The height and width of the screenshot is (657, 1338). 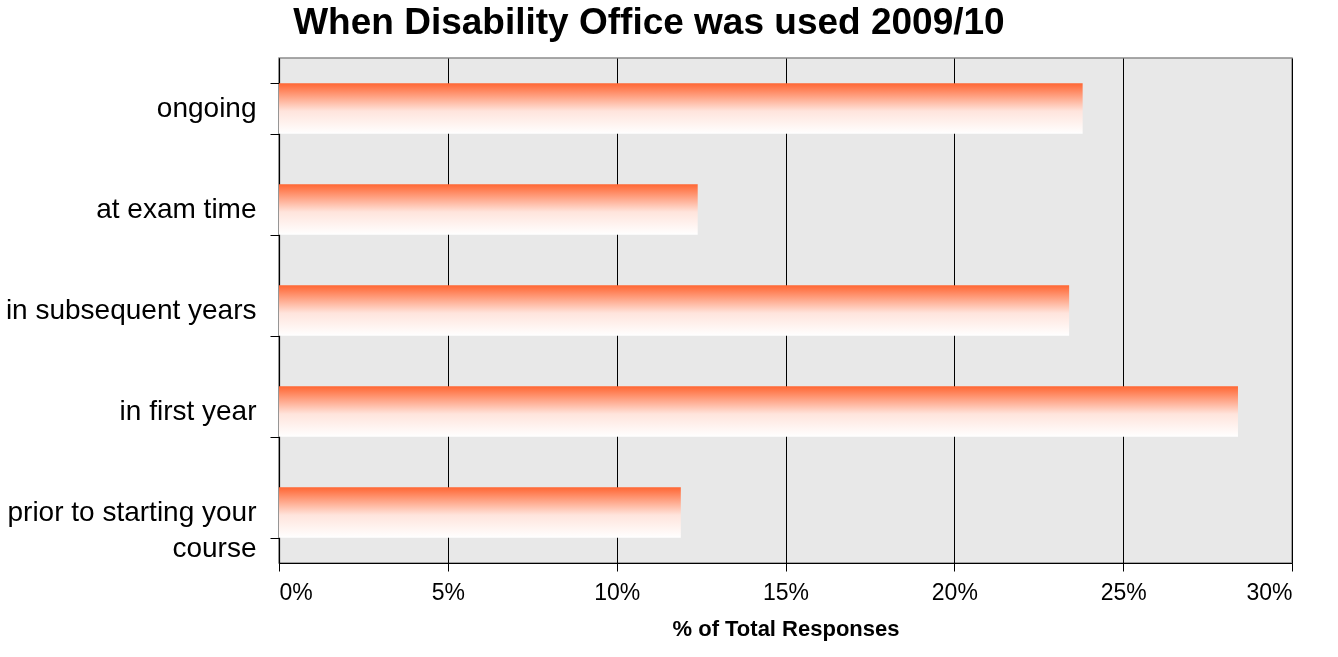 What do you see at coordinates (188, 410) in the screenshot?
I see `y-tick-label: in first year` at bounding box center [188, 410].